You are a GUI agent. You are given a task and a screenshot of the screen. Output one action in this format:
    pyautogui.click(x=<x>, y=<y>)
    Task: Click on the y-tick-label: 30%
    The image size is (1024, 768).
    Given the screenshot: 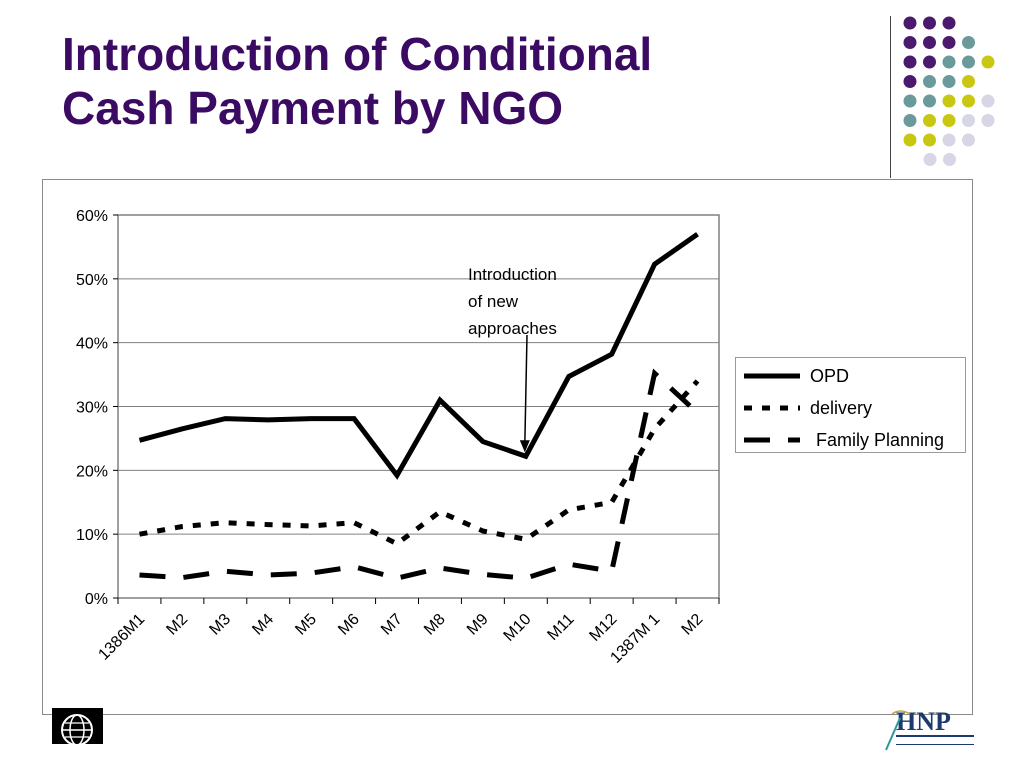 What is the action you would take?
    pyautogui.click(x=92, y=408)
    